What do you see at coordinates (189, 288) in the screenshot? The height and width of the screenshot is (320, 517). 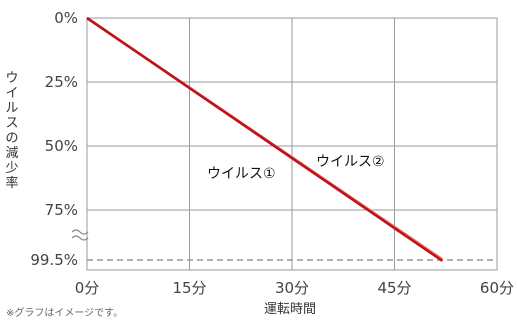 I see `x-tick-label: 15分` at bounding box center [189, 288].